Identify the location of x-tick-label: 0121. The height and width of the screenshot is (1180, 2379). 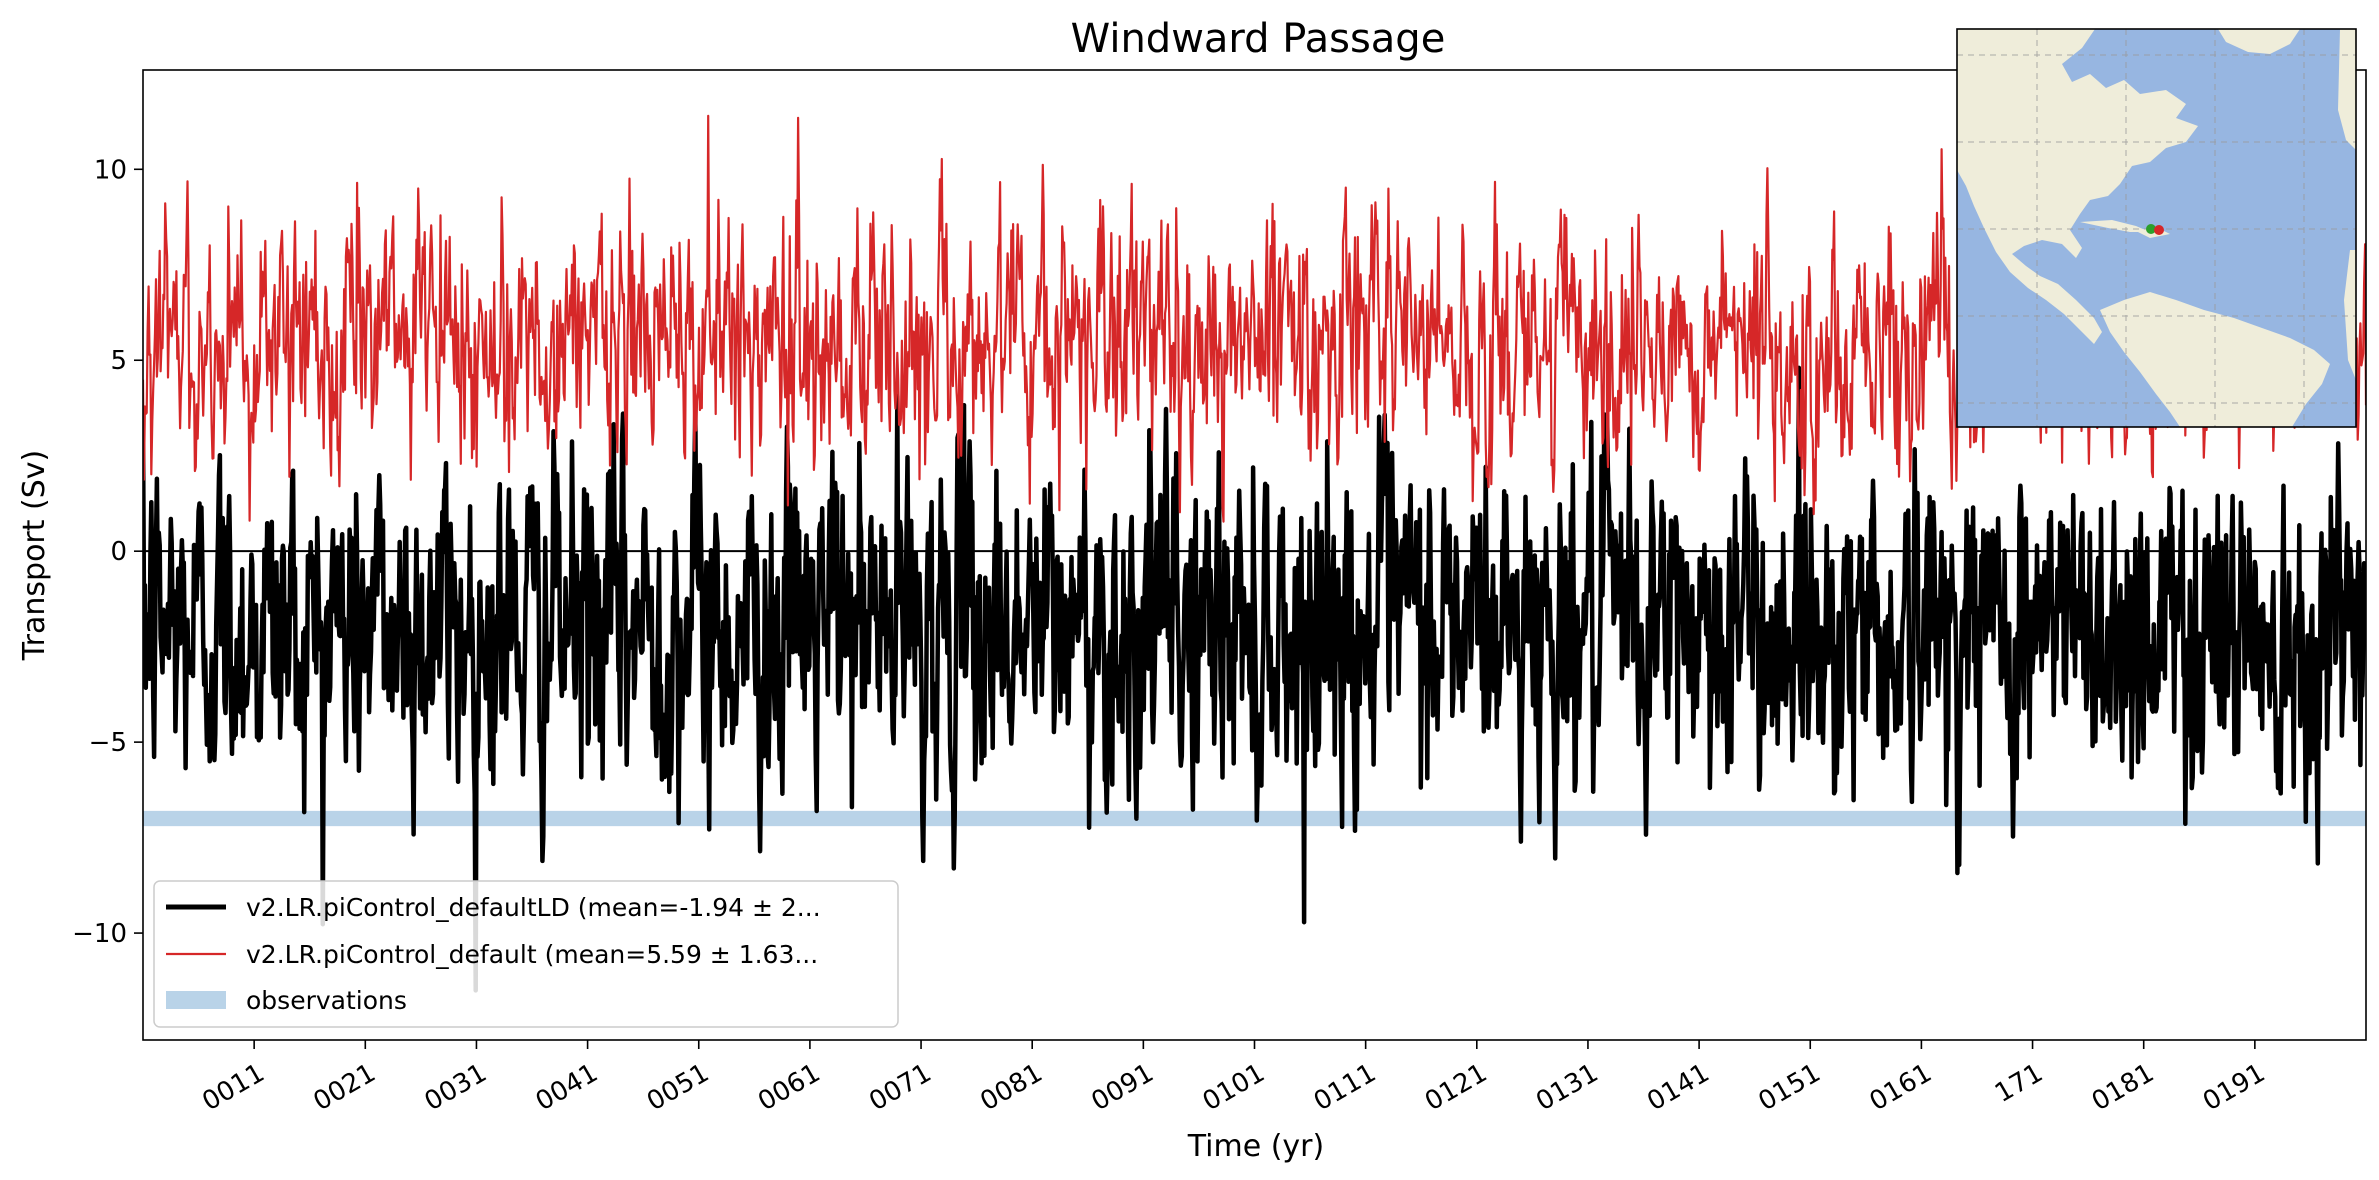
(1456, 1087).